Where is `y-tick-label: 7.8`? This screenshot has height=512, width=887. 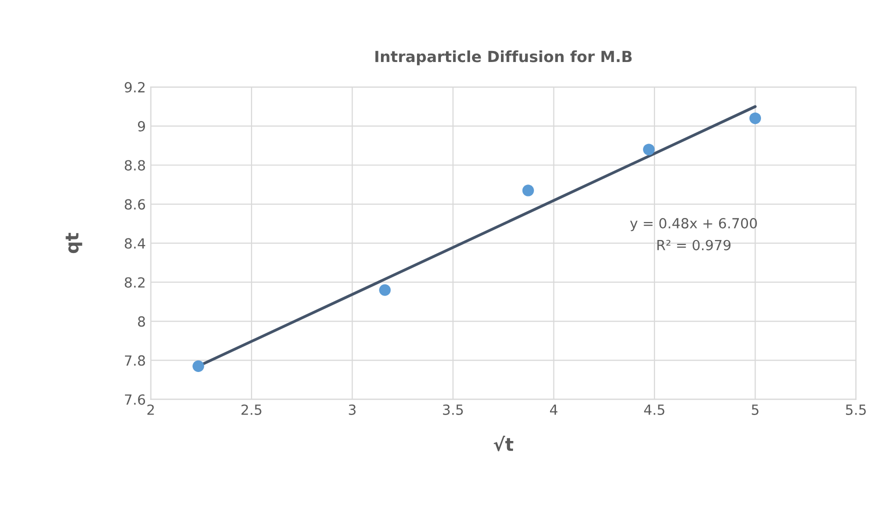 y-tick-label: 7.8 is located at coordinates (134, 360).